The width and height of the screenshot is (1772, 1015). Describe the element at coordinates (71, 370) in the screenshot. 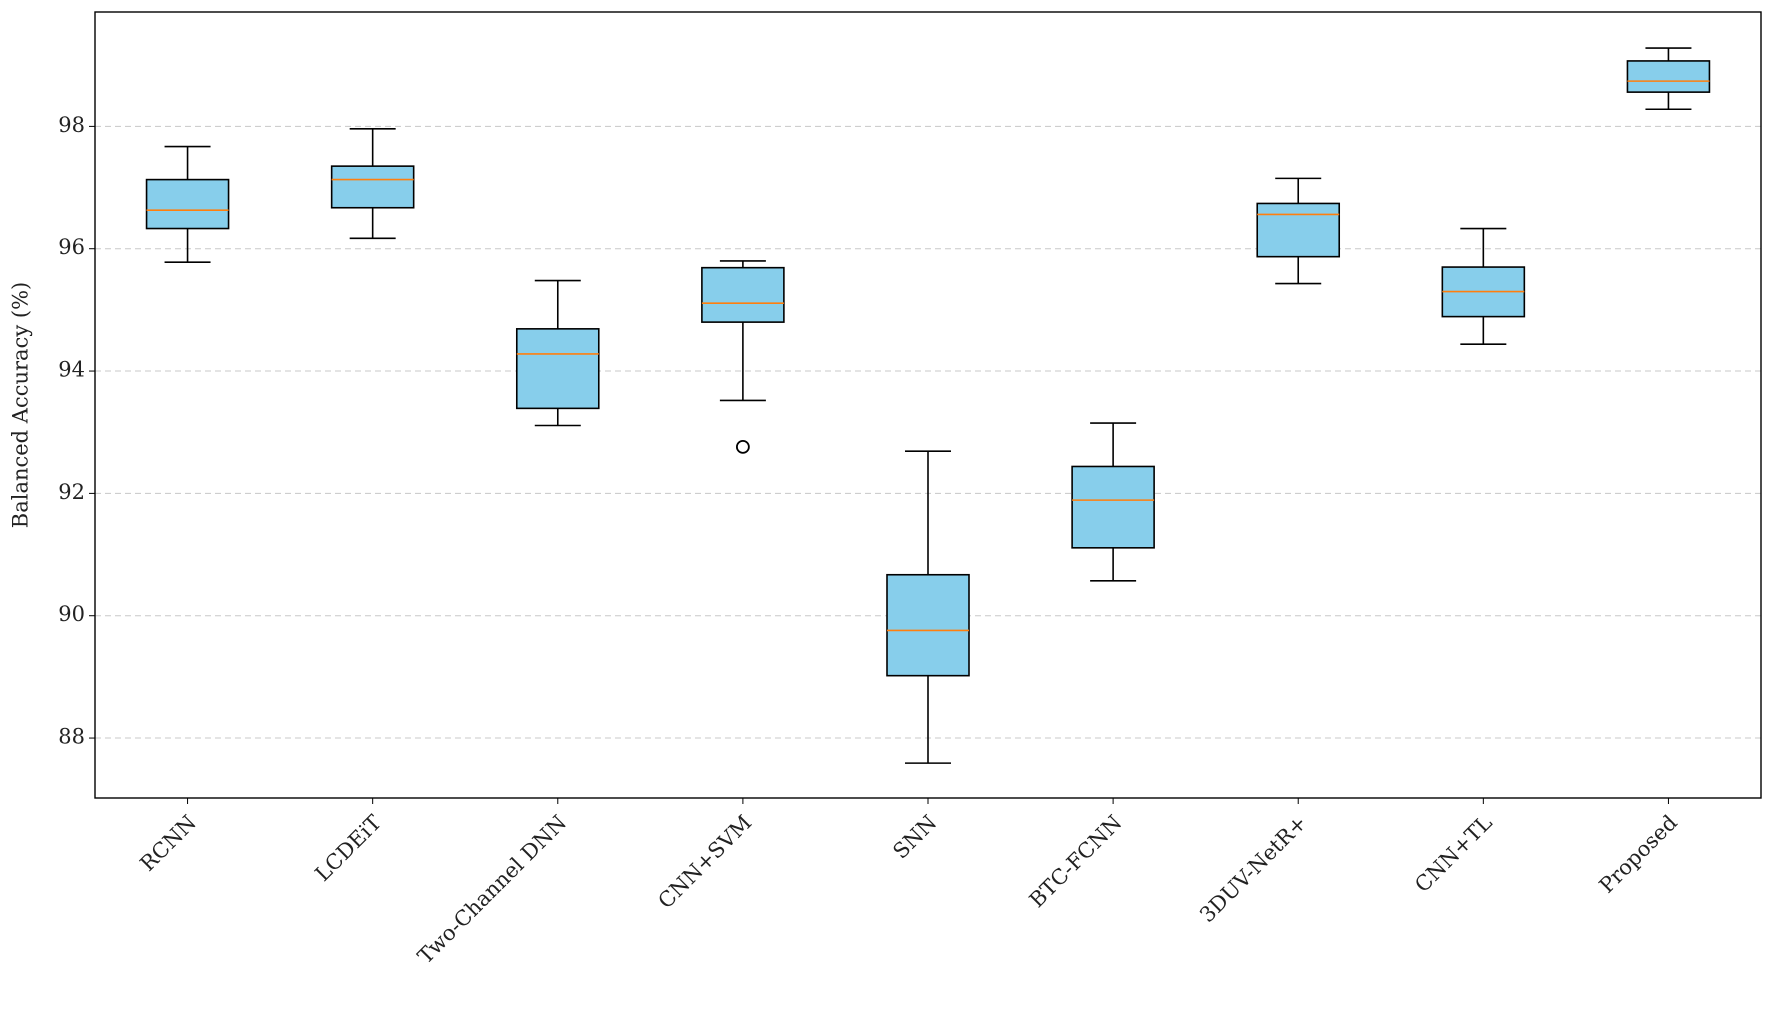

I see `y-tick-label: 94` at that location.